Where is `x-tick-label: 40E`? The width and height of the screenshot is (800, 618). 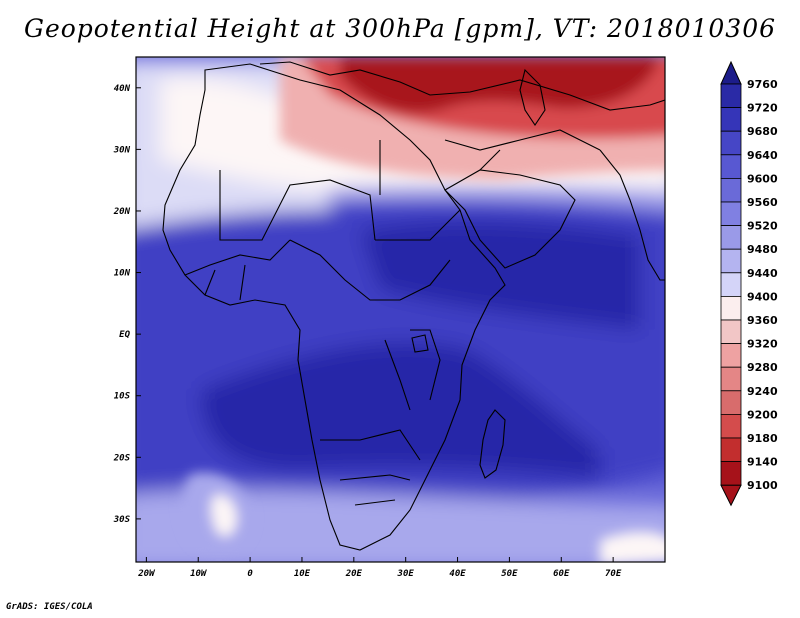 x-tick-label: 40E is located at coordinates (457, 574).